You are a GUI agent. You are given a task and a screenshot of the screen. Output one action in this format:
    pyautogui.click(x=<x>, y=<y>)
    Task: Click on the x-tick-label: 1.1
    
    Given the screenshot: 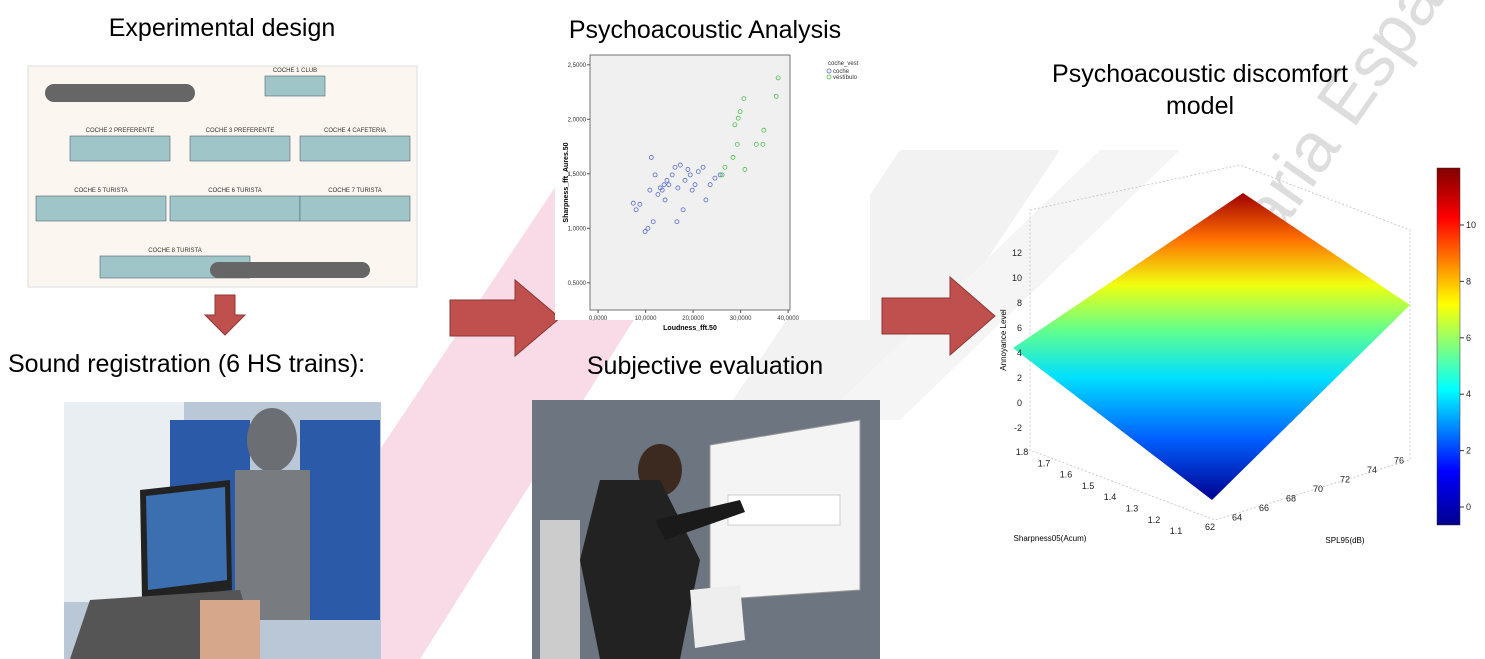 What is the action you would take?
    pyautogui.click(x=1176, y=531)
    